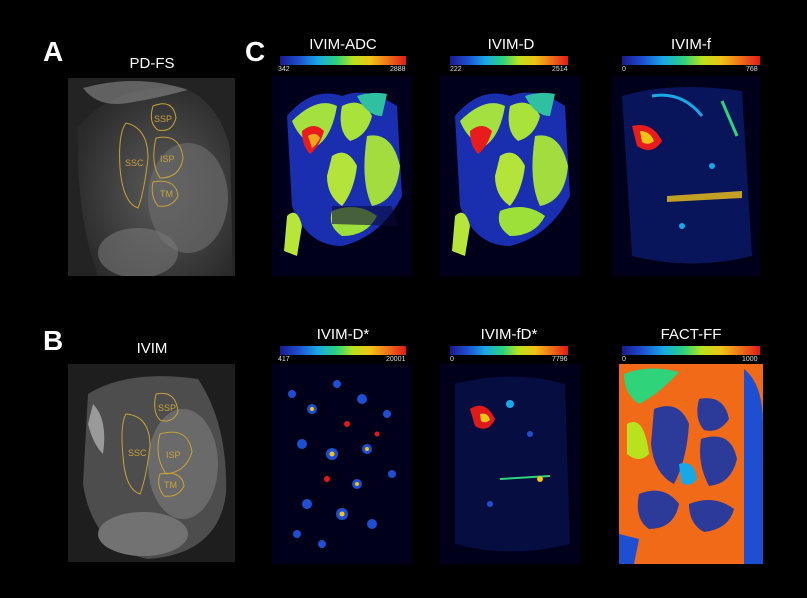 The height and width of the screenshot is (598, 807). Describe the element at coordinates (396, 359) in the screenshot. I see `colorbar-max-ivim-dstar: 20001` at that location.